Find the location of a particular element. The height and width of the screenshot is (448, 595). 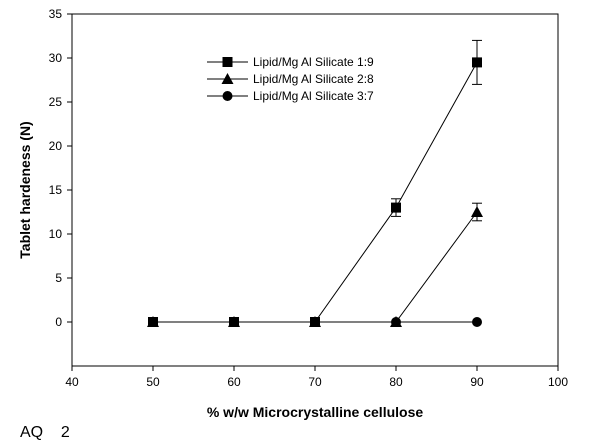

y-tick-label: 35 is located at coordinates (56, 14).